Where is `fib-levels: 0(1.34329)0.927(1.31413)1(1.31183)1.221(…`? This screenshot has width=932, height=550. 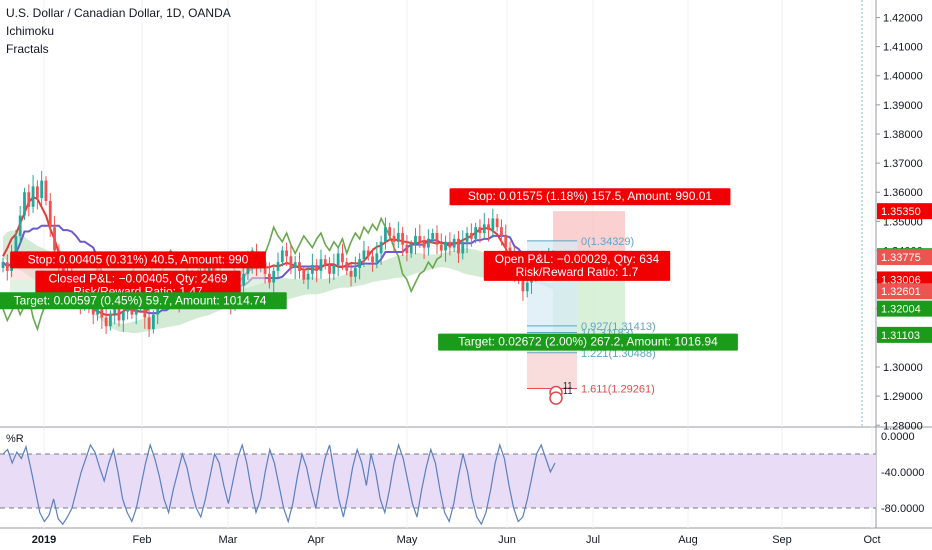 fib-levels: 0(1.34329)0.927(1.31413)1(1.31183)1.221(… is located at coordinates (591, 316).